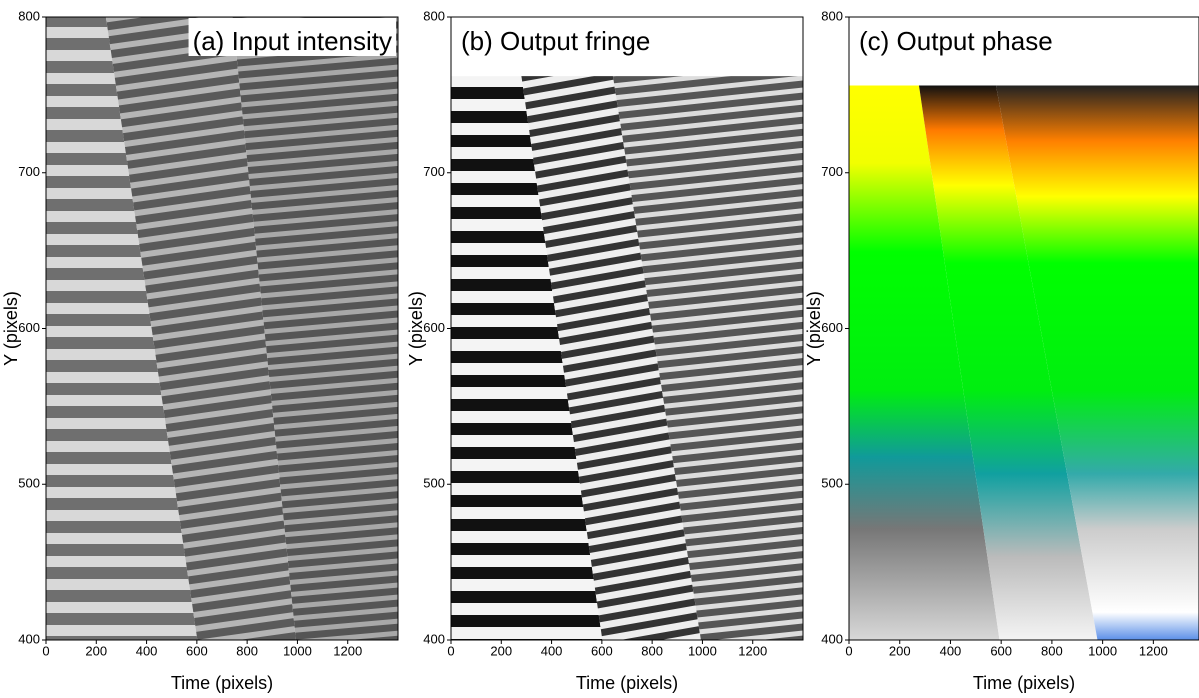  Describe the element at coordinates (956, 41) in the screenshot. I see `panel-title: (c) Output phase` at that location.